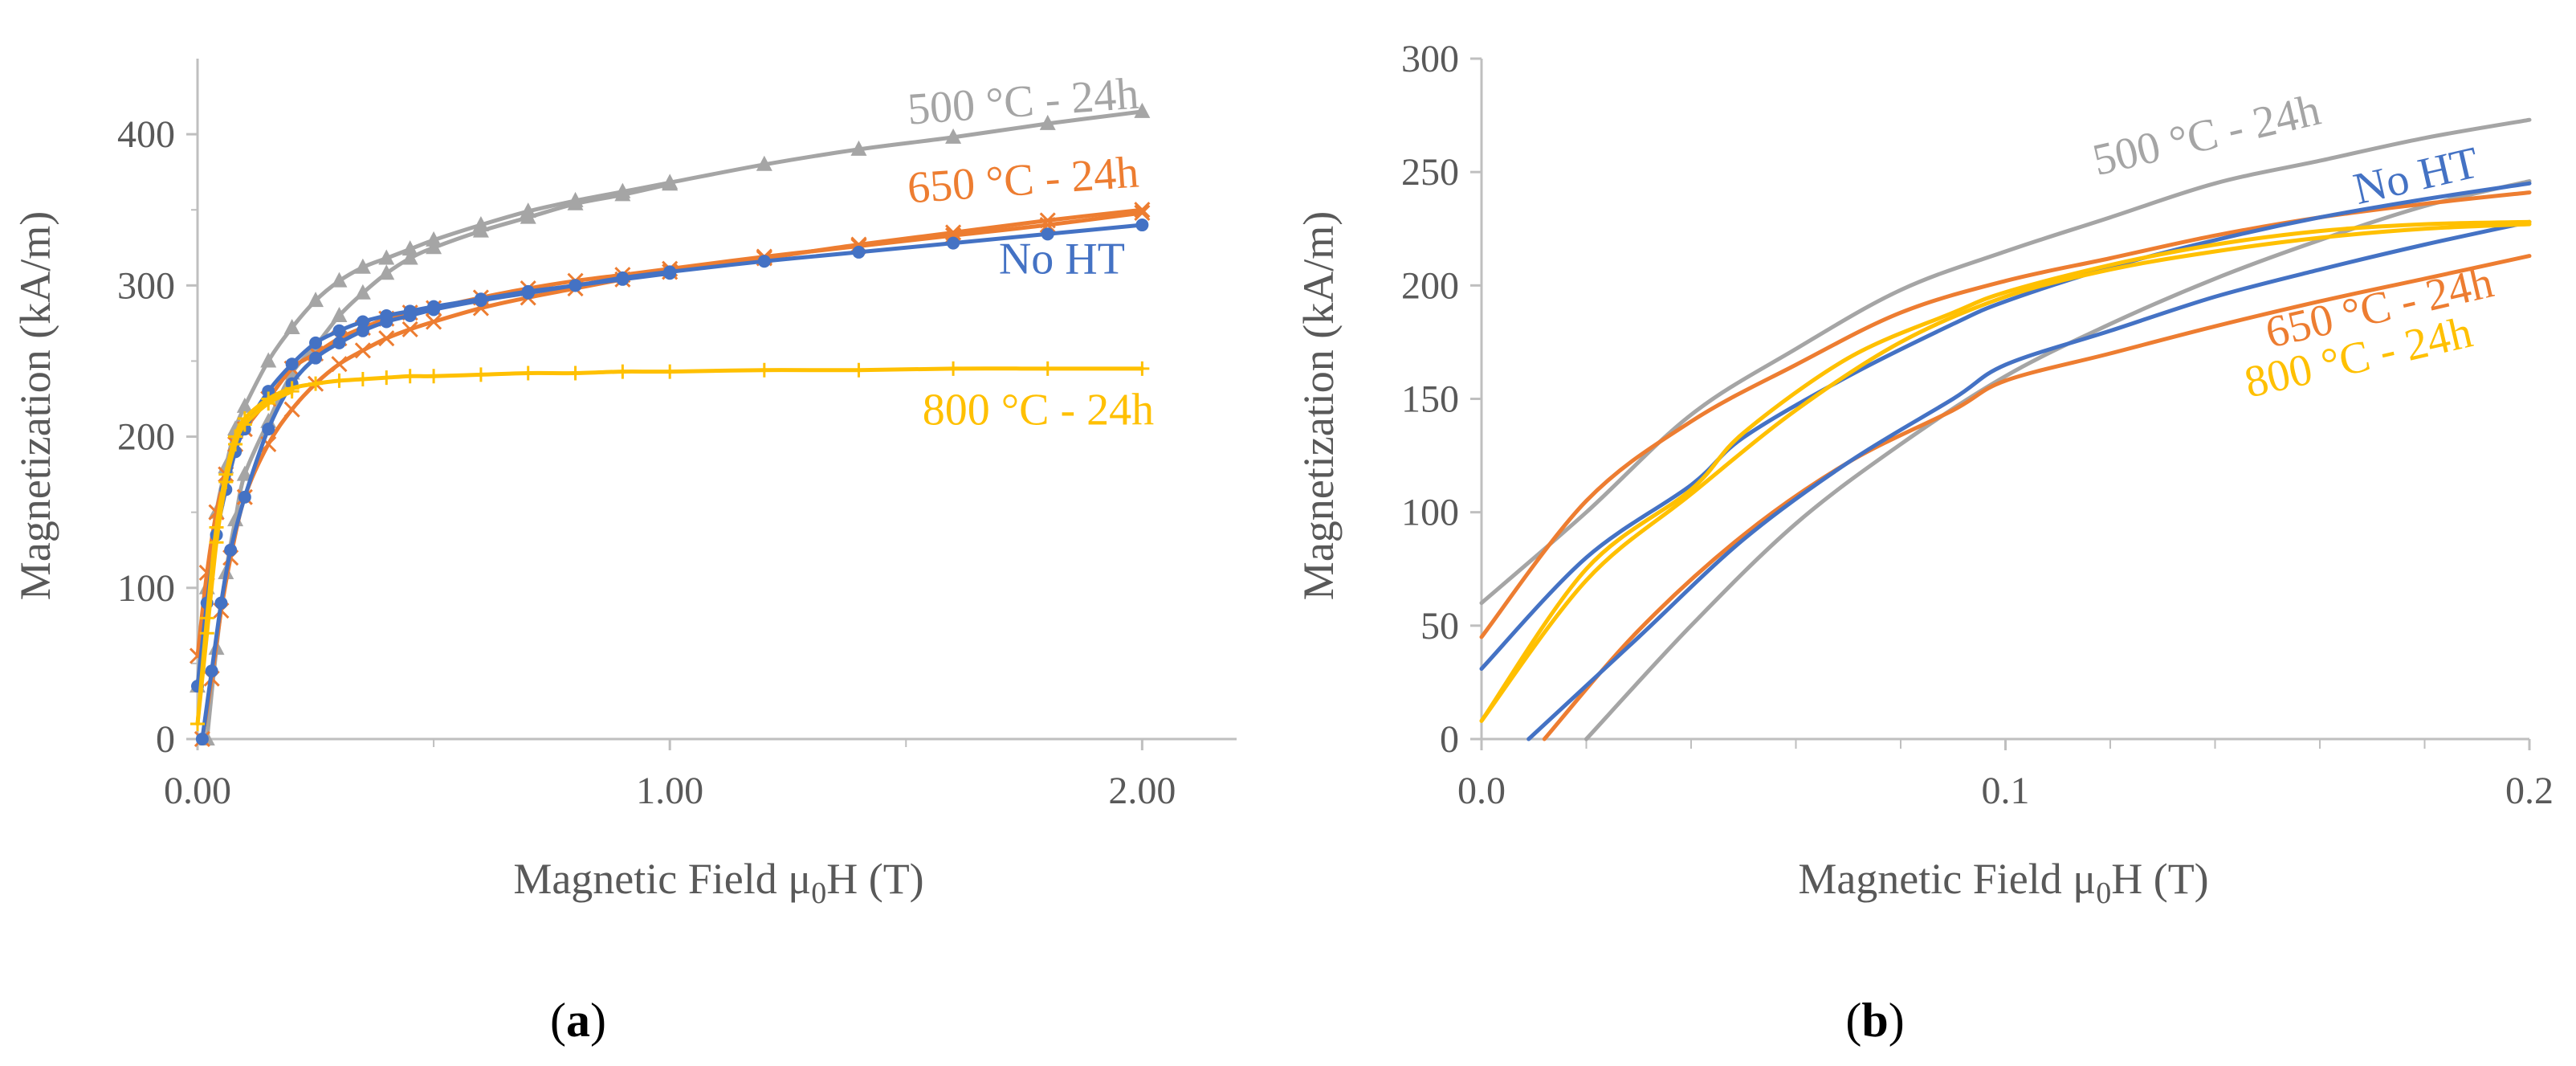 The height and width of the screenshot is (1066, 2576). I want to click on panel-a-series-label: 800 °C - 24h, so click(1038, 410).